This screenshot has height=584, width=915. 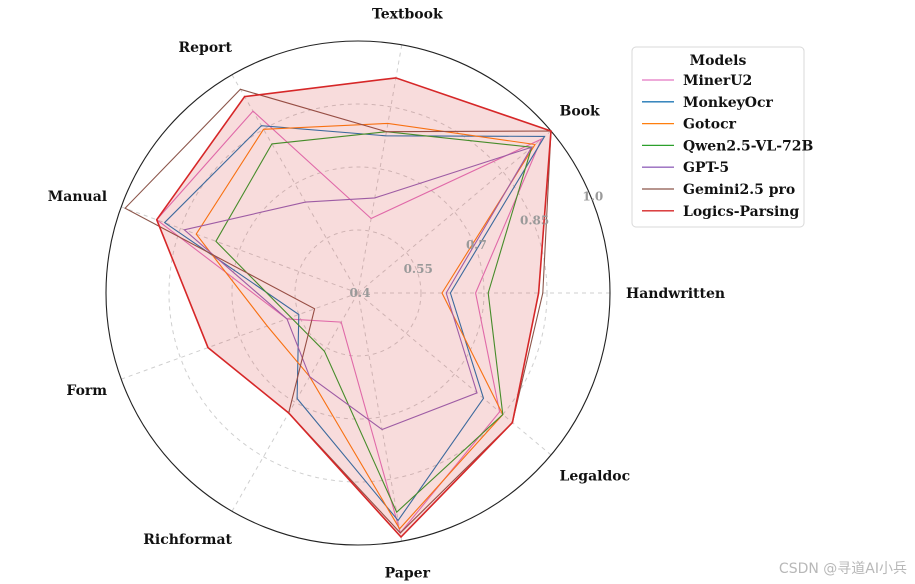 I want to click on legend-entry: Qwen2.5-VL-72B, so click(x=748, y=146).